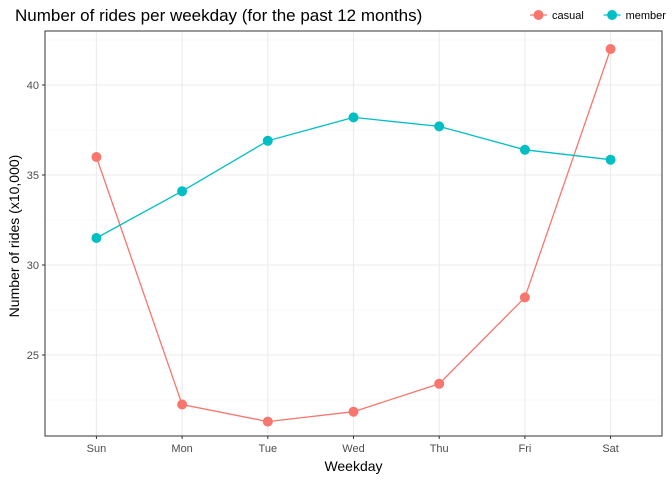 This screenshot has width=672, height=480. What do you see at coordinates (439, 126) in the screenshot?
I see `data-point-member-thu` at bounding box center [439, 126].